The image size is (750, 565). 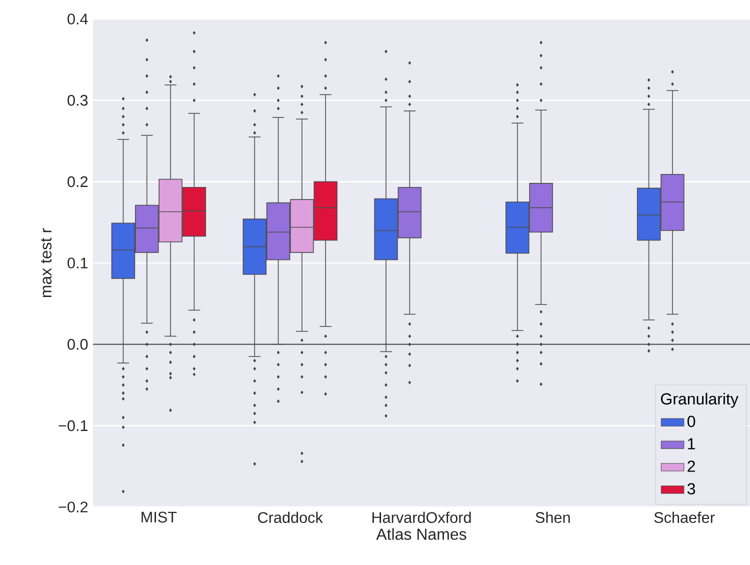 I want to click on x-tick-label: HarvardOxford, so click(x=421, y=517).